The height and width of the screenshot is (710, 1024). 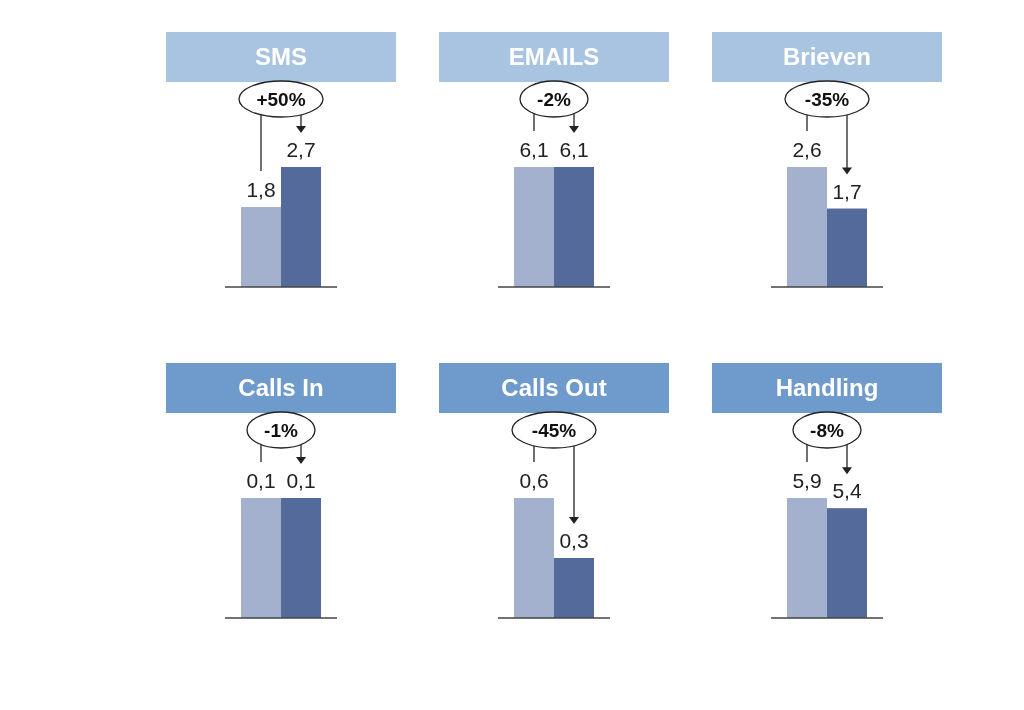 I want to click on chart-title: SMS, so click(x=281, y=56).